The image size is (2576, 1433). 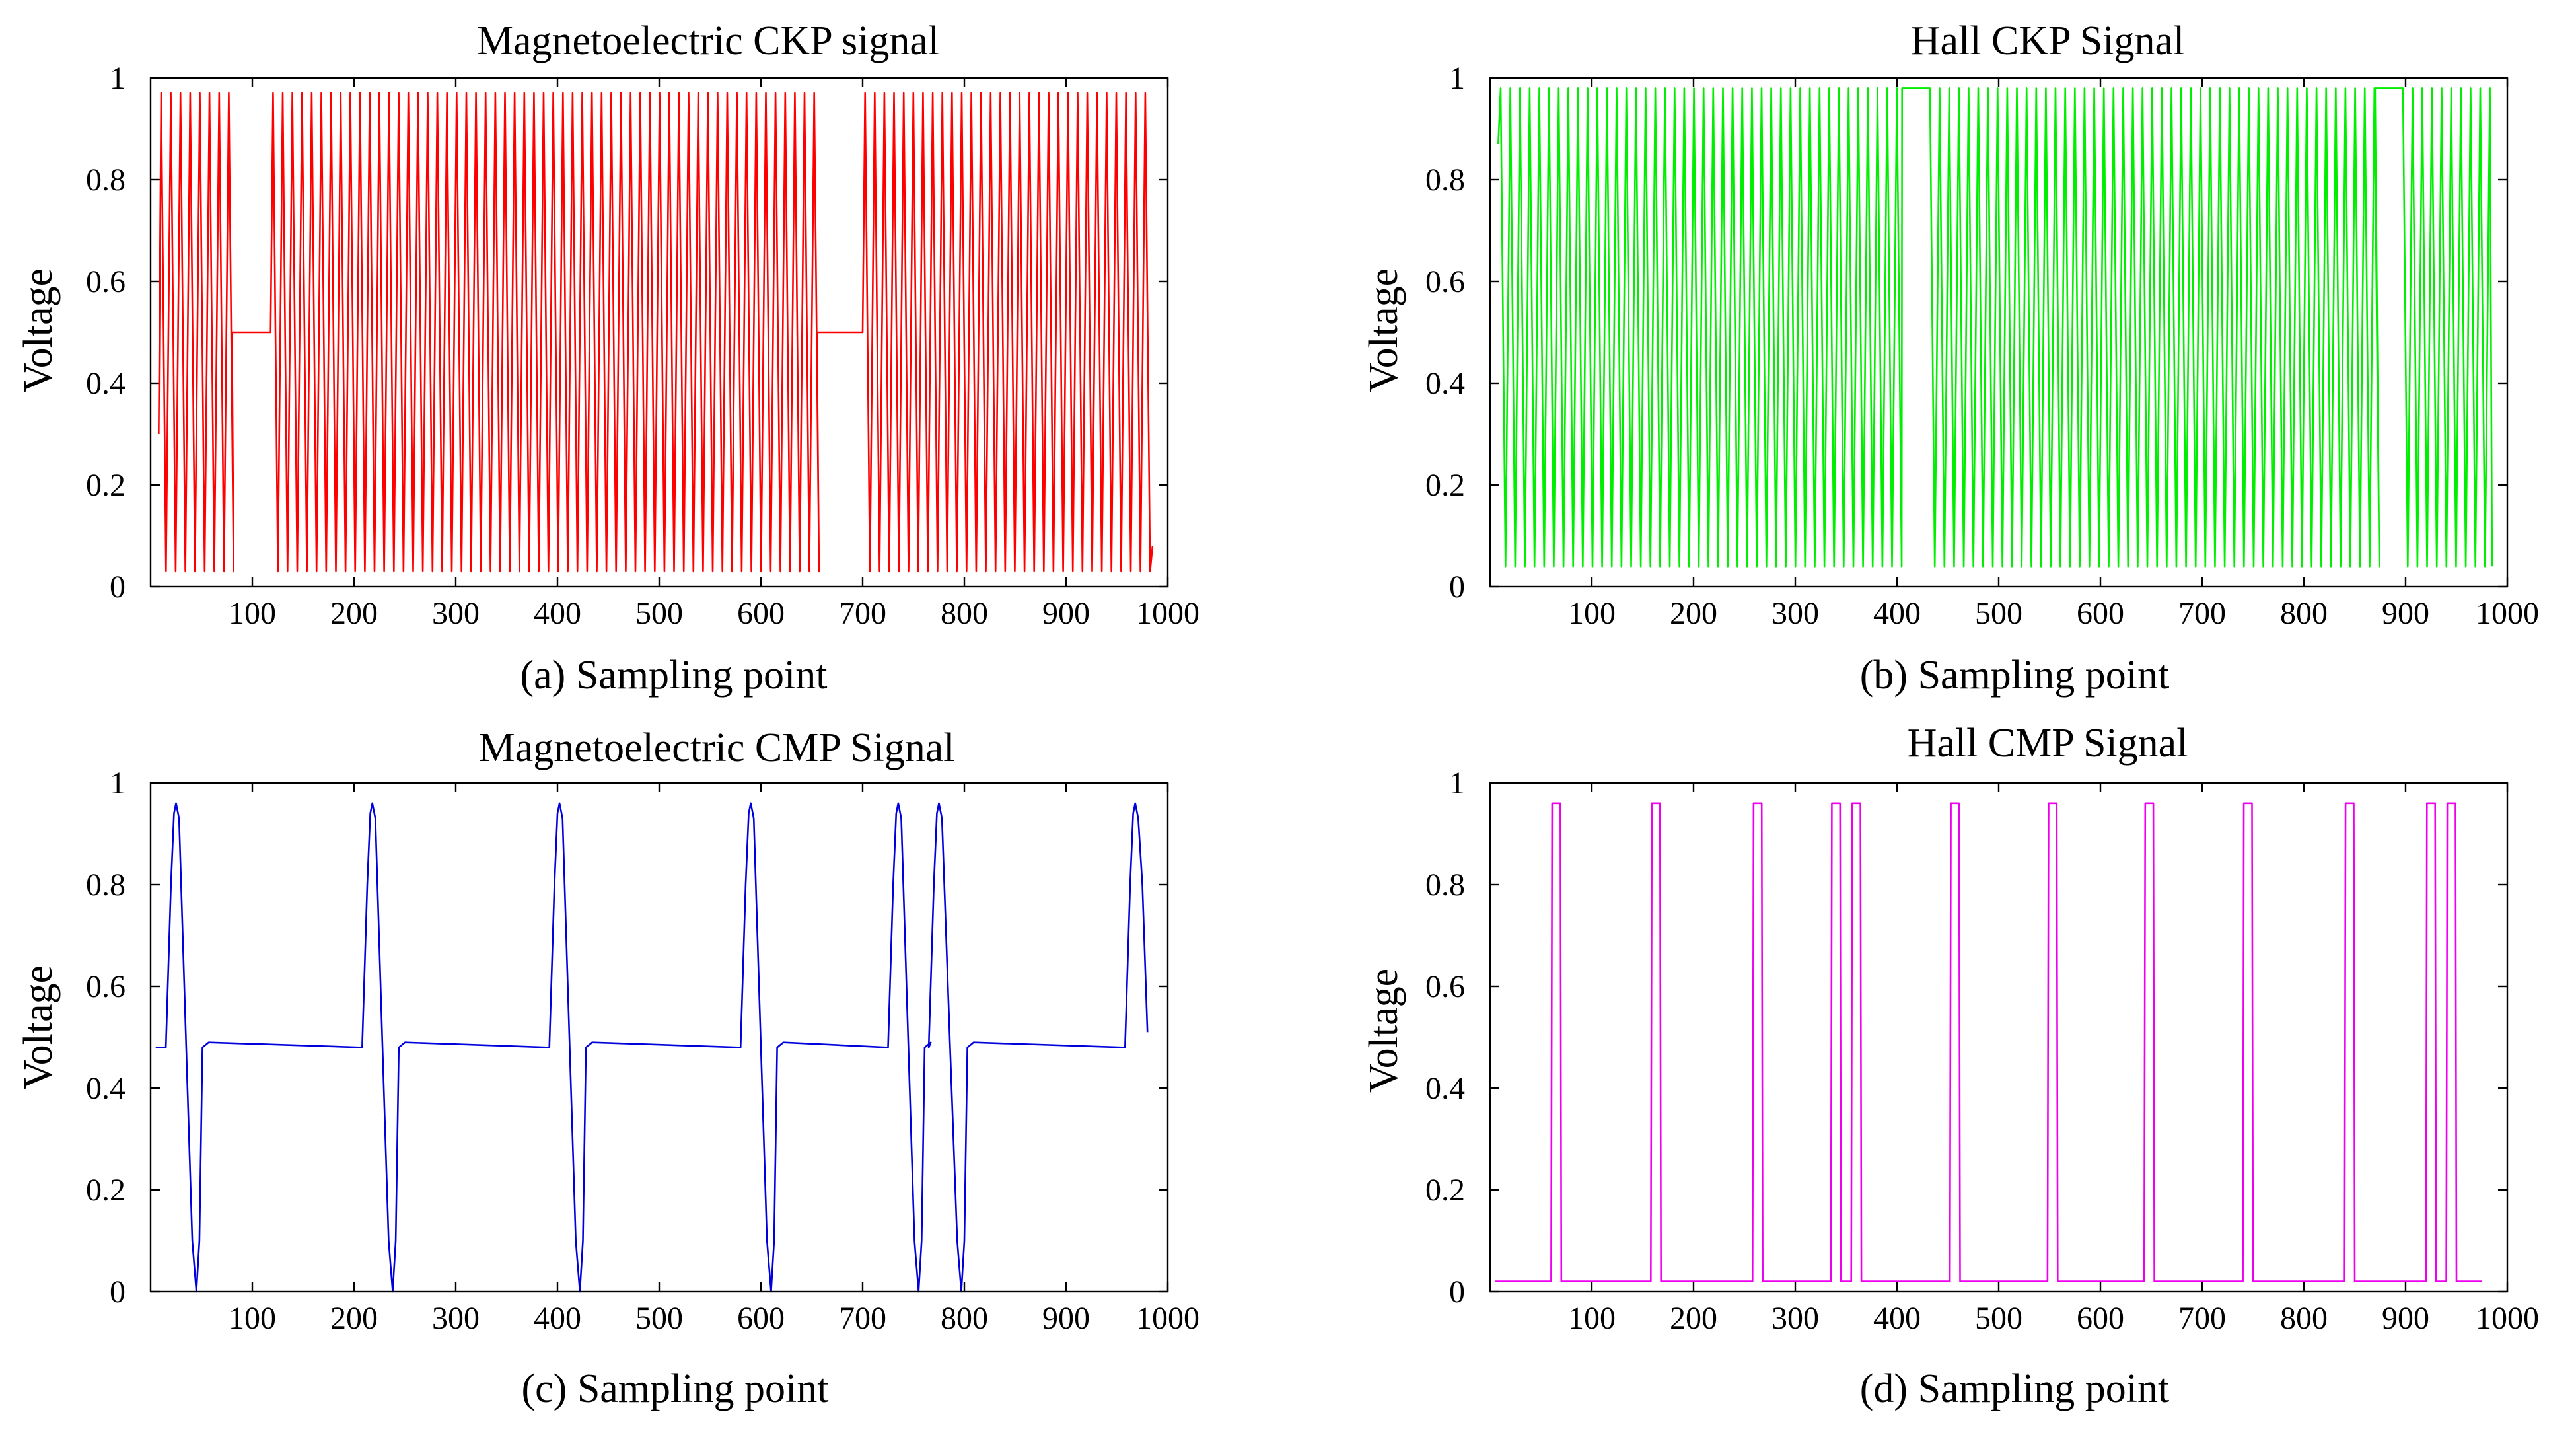 I want to click on series-line-b, so click(x=1995, y=327).